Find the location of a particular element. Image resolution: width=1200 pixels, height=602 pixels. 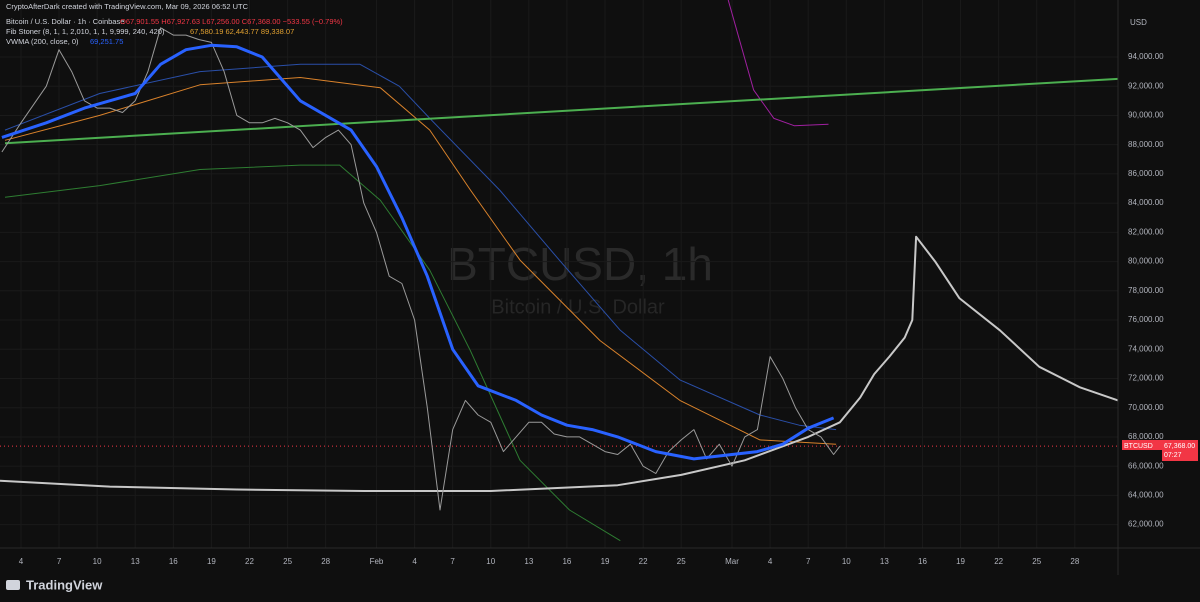

y-tick-label: 88,000.00 is located at coordinates (1146, 144).